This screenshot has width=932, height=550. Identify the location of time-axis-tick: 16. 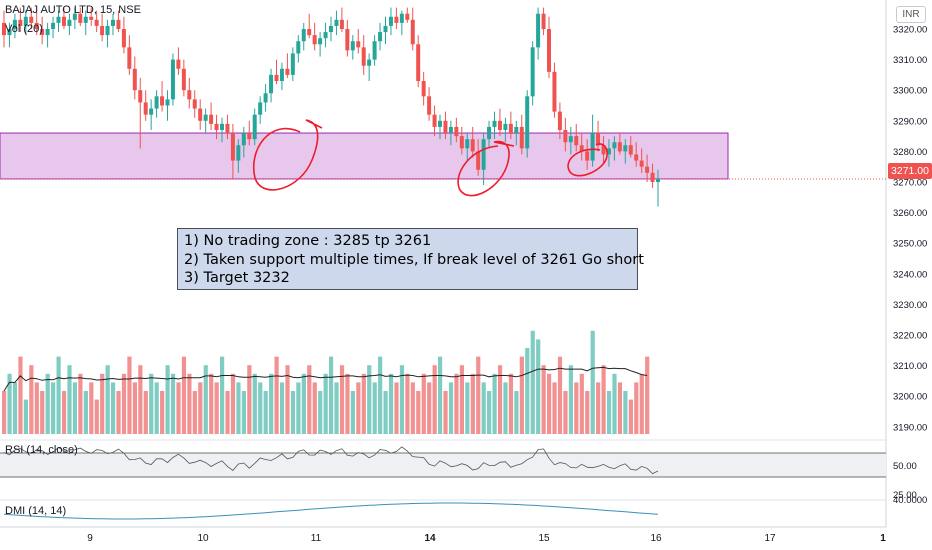
(656, 538).